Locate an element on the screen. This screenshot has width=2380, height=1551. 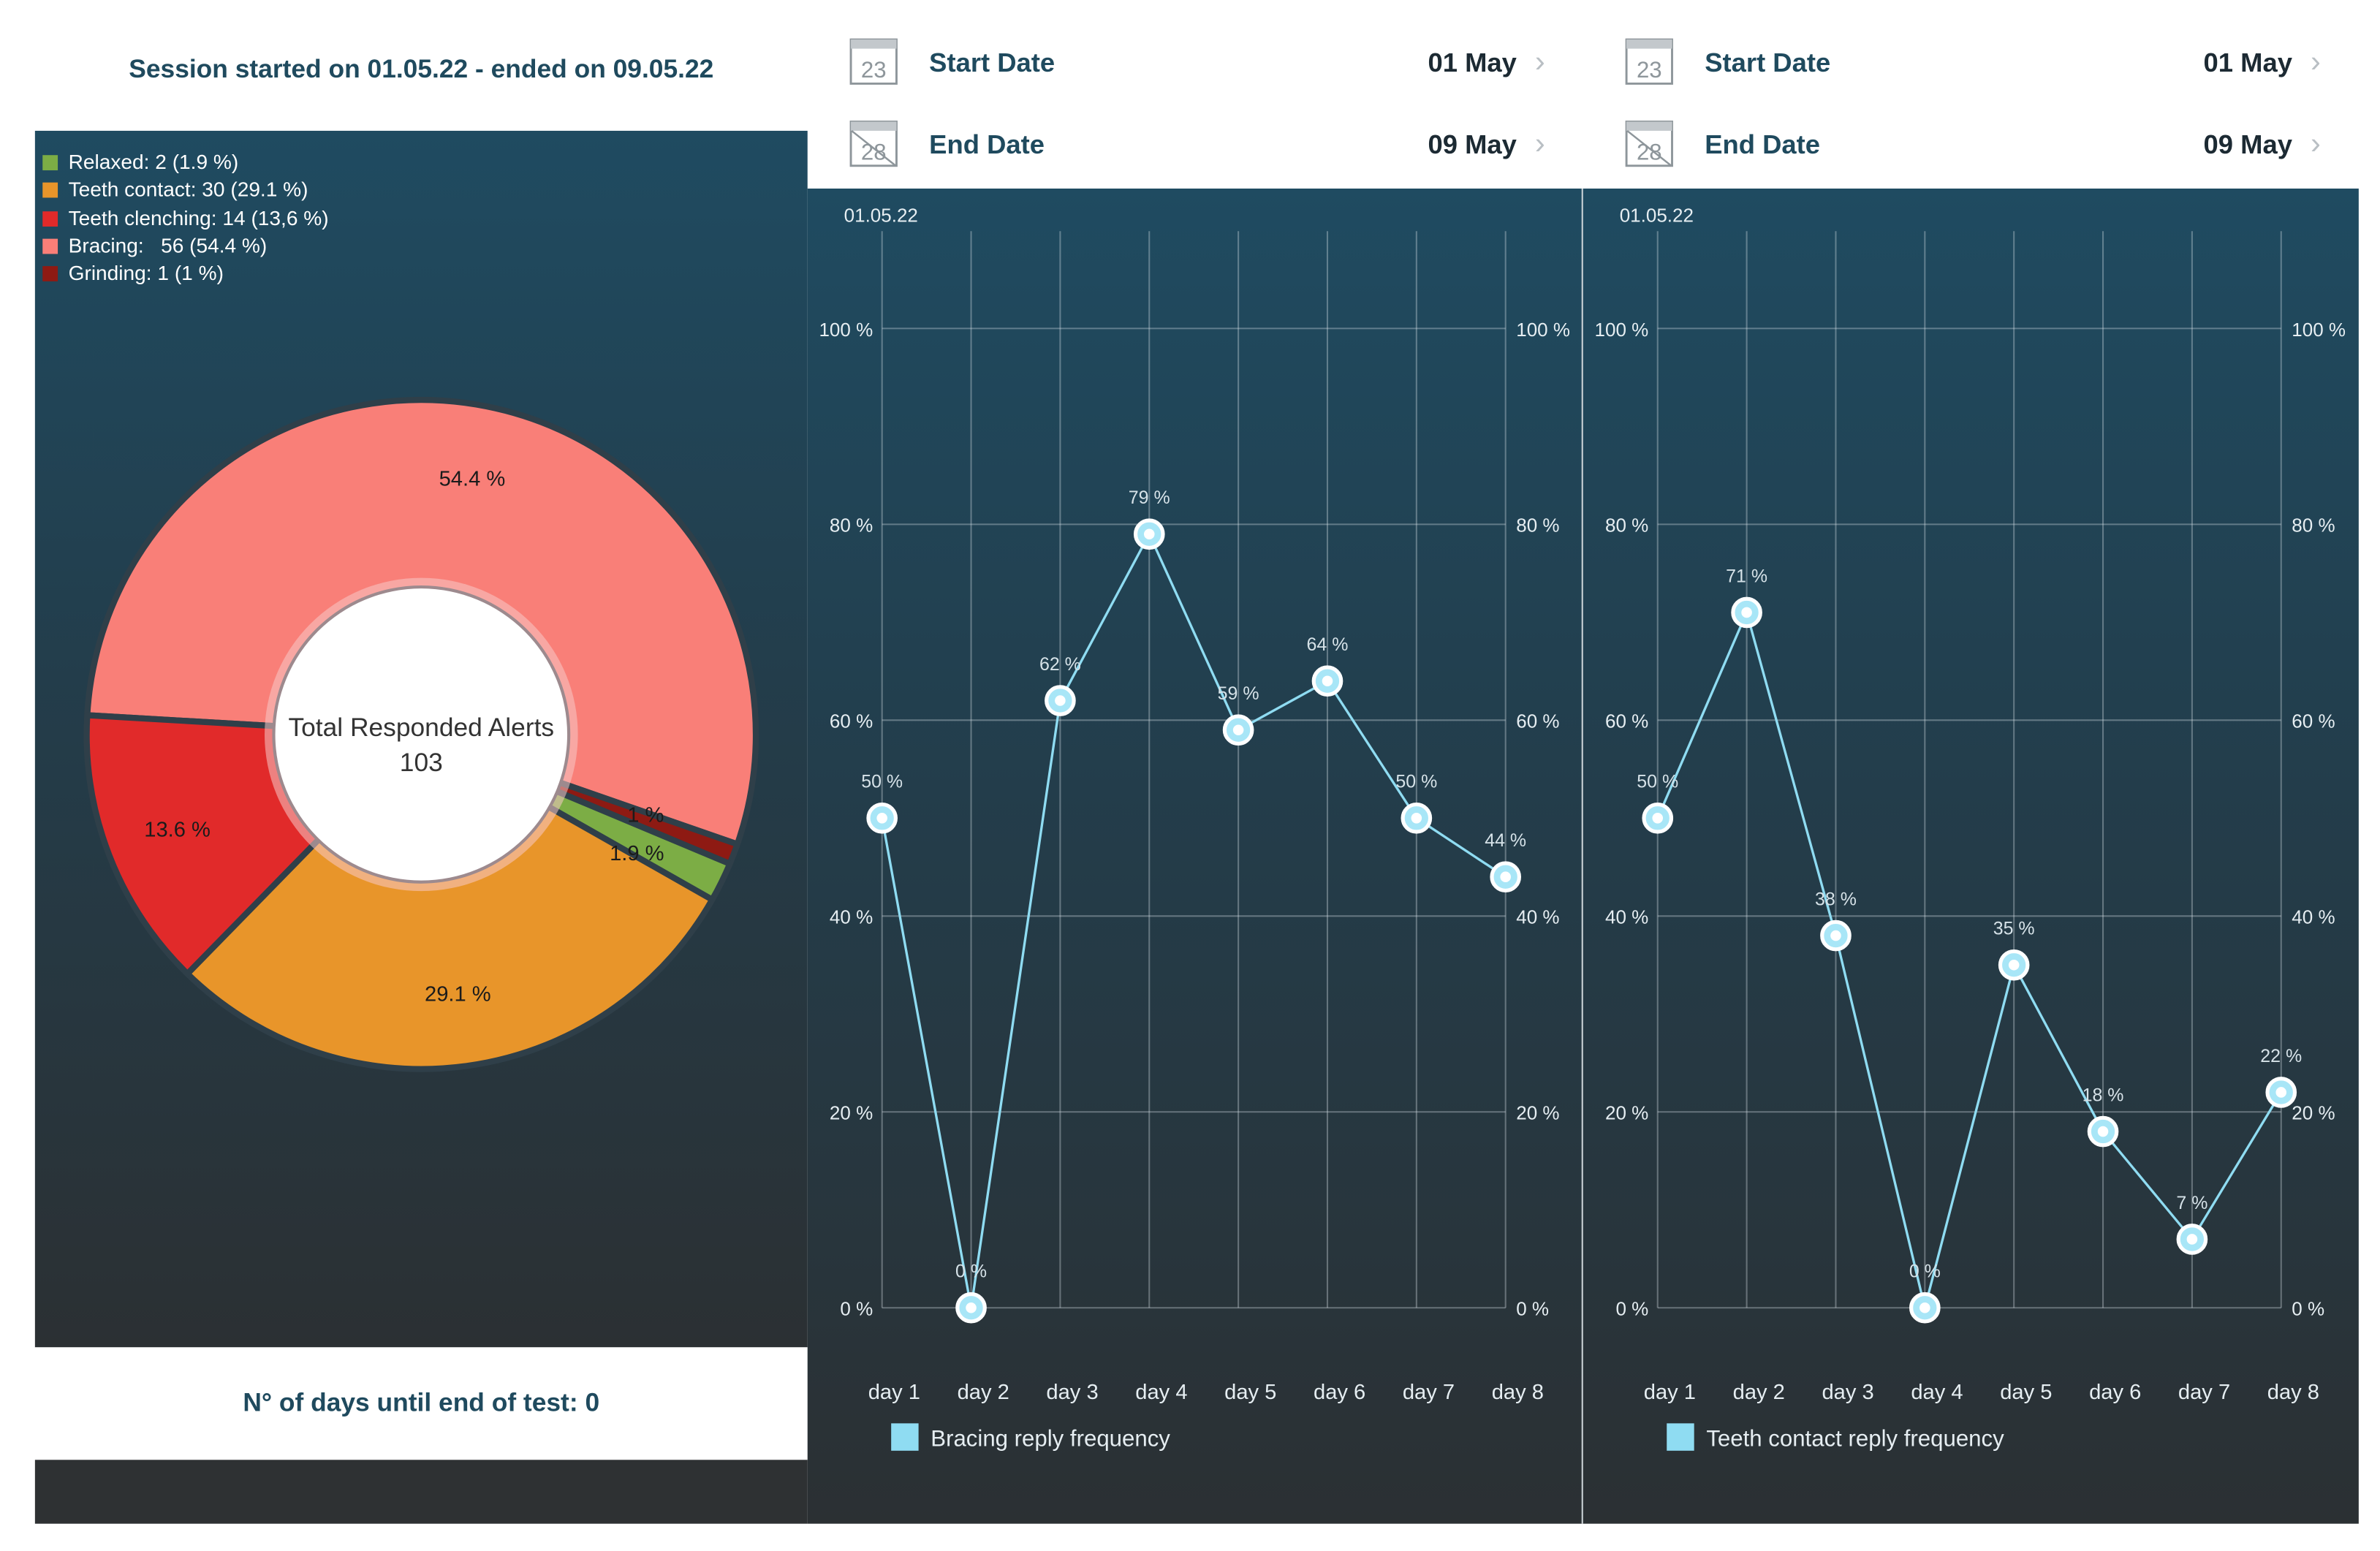
data-label: 44 % is located at coordinates (1506, 840).